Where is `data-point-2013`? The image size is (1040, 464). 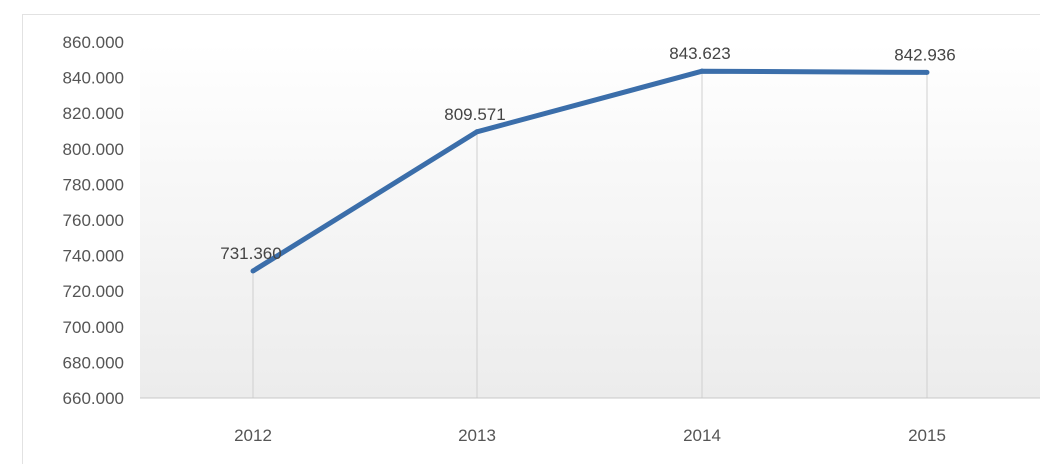
data-point-2013 is located at coordinates (477, 132).